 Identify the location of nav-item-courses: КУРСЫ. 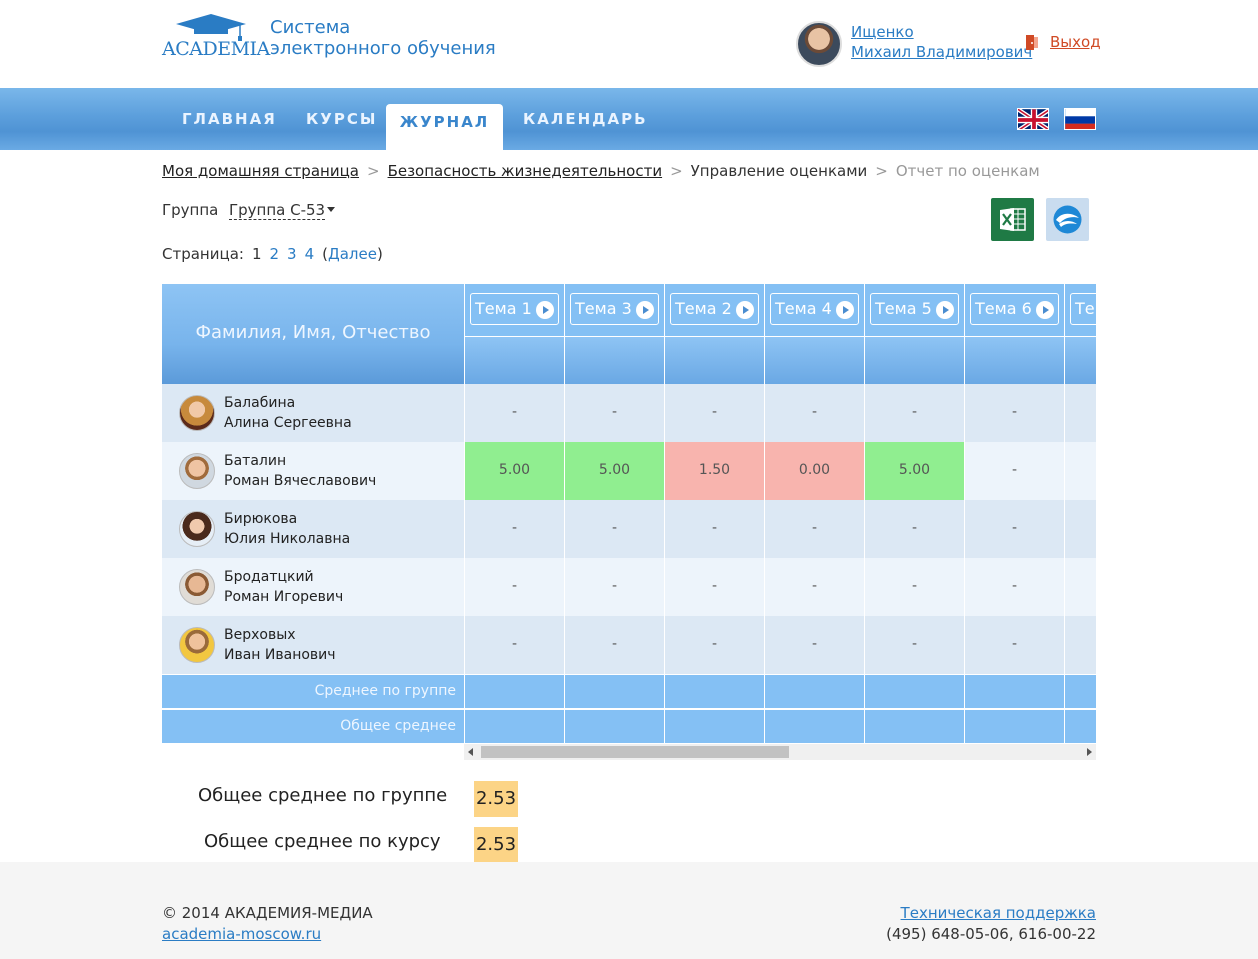
(342, 119).